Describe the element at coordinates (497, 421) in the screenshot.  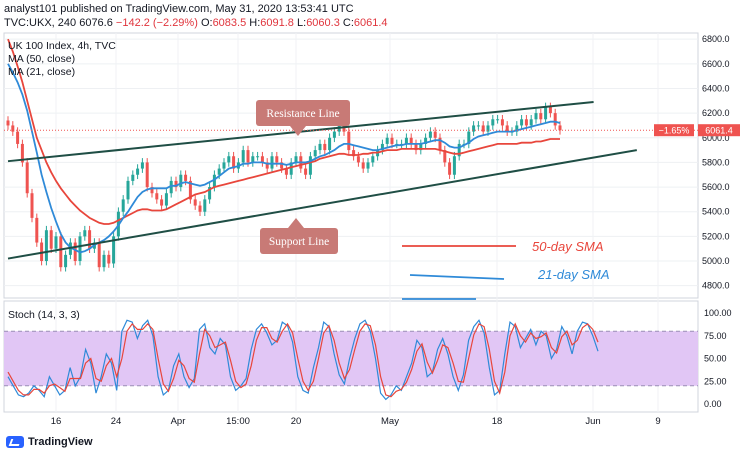
I see `x-tick-label: 18` at that location.